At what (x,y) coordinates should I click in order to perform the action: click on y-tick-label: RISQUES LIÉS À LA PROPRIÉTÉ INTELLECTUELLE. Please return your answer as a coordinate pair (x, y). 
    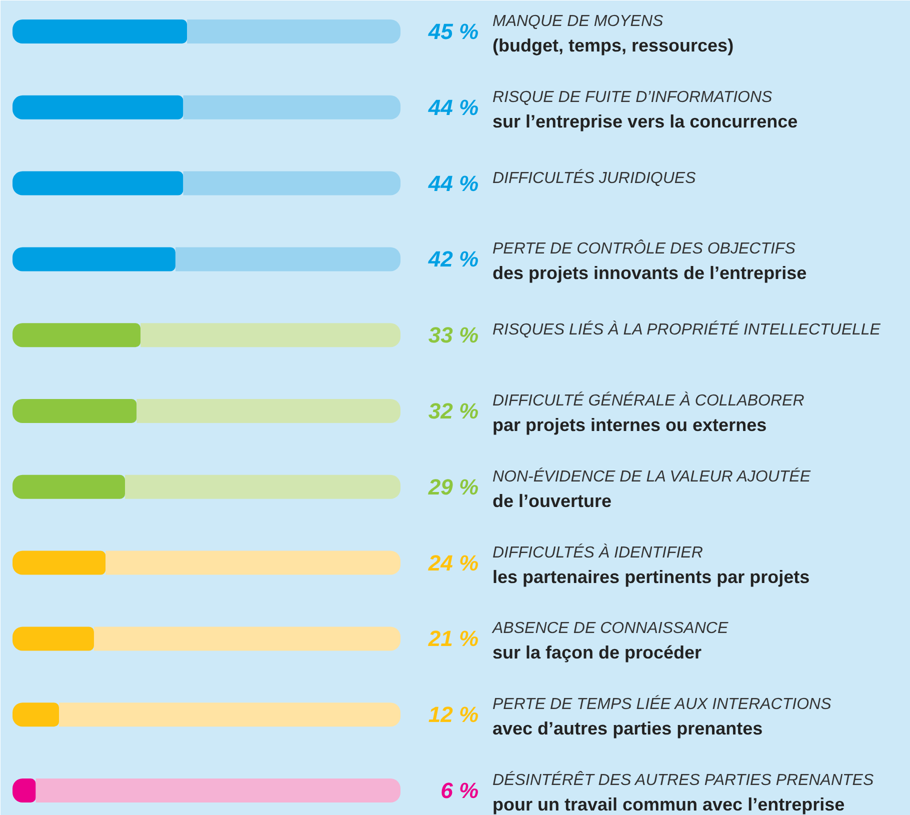
    Looking at the image, I should click on (686, 329).